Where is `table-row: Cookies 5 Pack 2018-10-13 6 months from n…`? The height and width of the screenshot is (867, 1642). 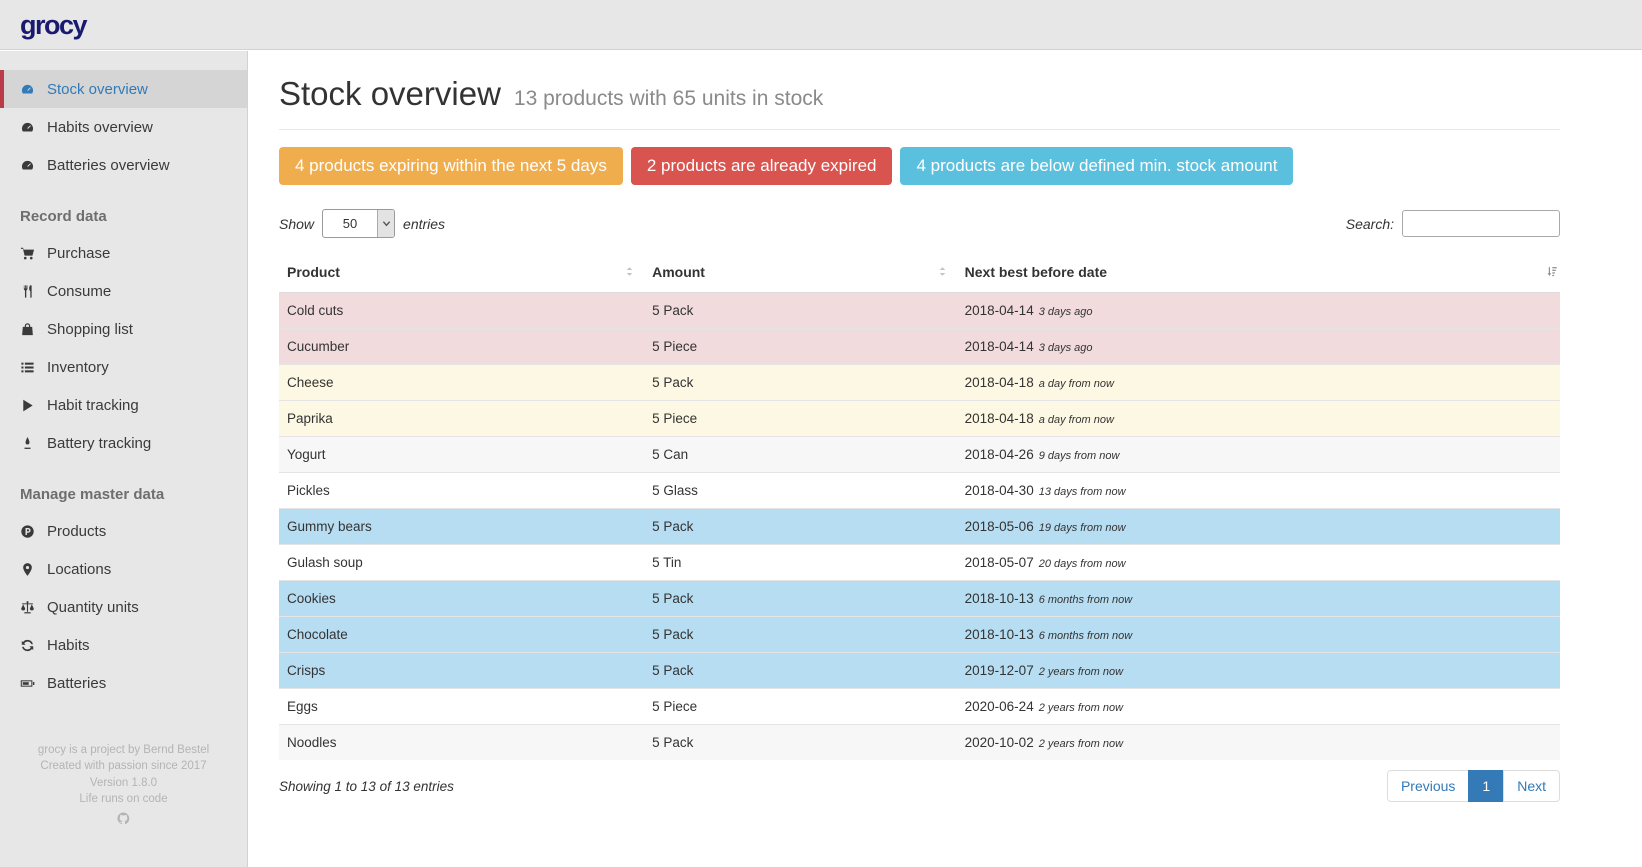
table-row: Cookies 5 Pack 2018-10-13 6 months from n… is located at coordinates (919, 598).